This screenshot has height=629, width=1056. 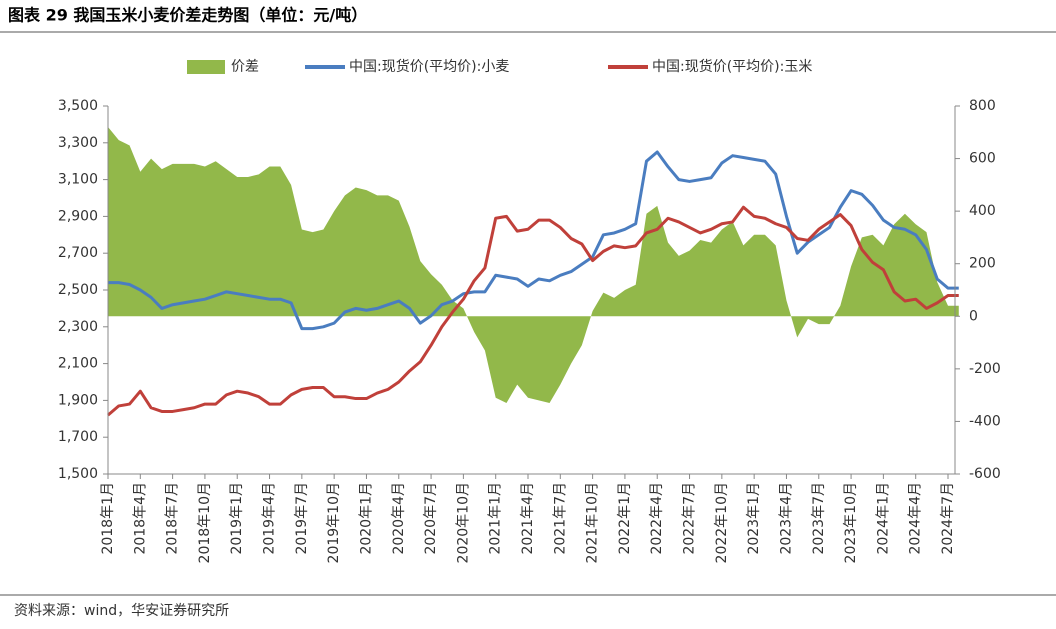 What do you see at coordinates (78, 106) in the screenshot?
I see `y-tick-label: 3,500` at bounding box center [78, 106].